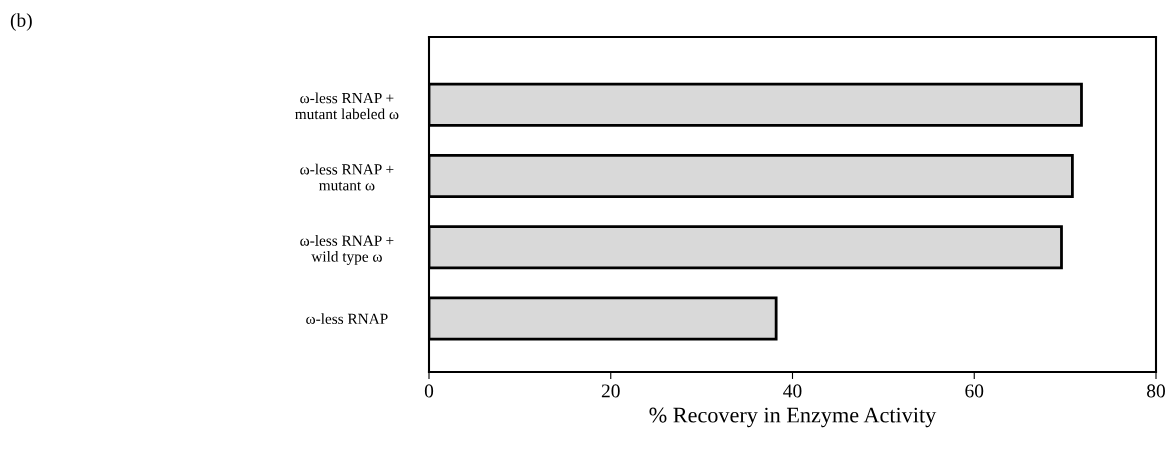 The width and height of the screenshot is (1166, 461). What do you see at coordinates (792, 391) in the screenshot?
I see `x-tick-label: 40` at bounding box center [792, 391].